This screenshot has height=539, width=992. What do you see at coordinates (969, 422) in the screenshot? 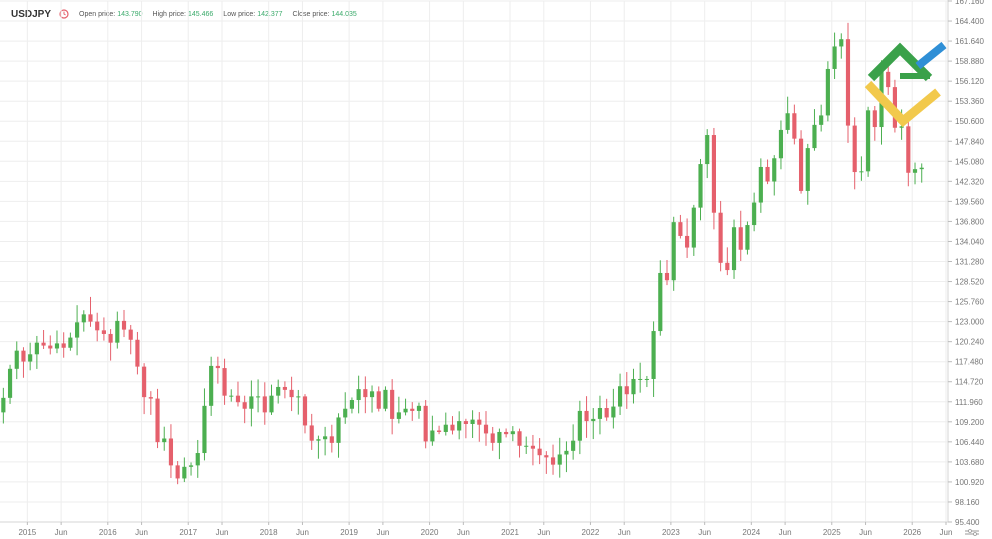
I see `price-tick-label: 109.200` at bounding box center [969, 422].